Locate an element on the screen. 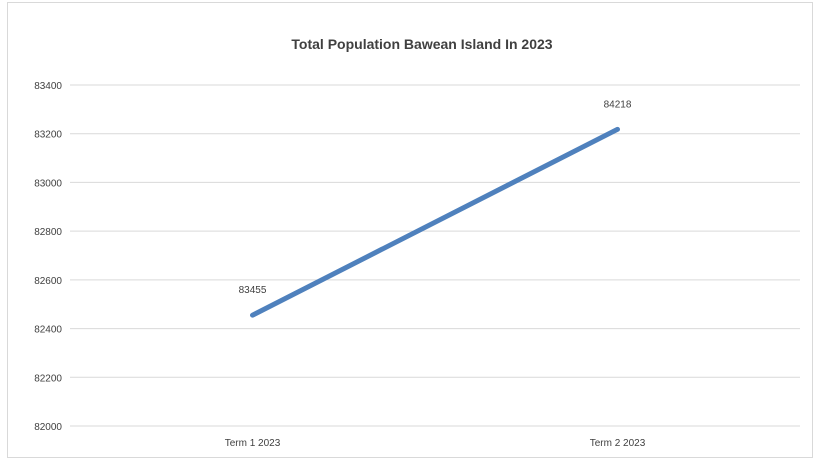  x-axis-tick-labels: Term 1 2023 Term 2 2023 is located at coordinates (435, 443).